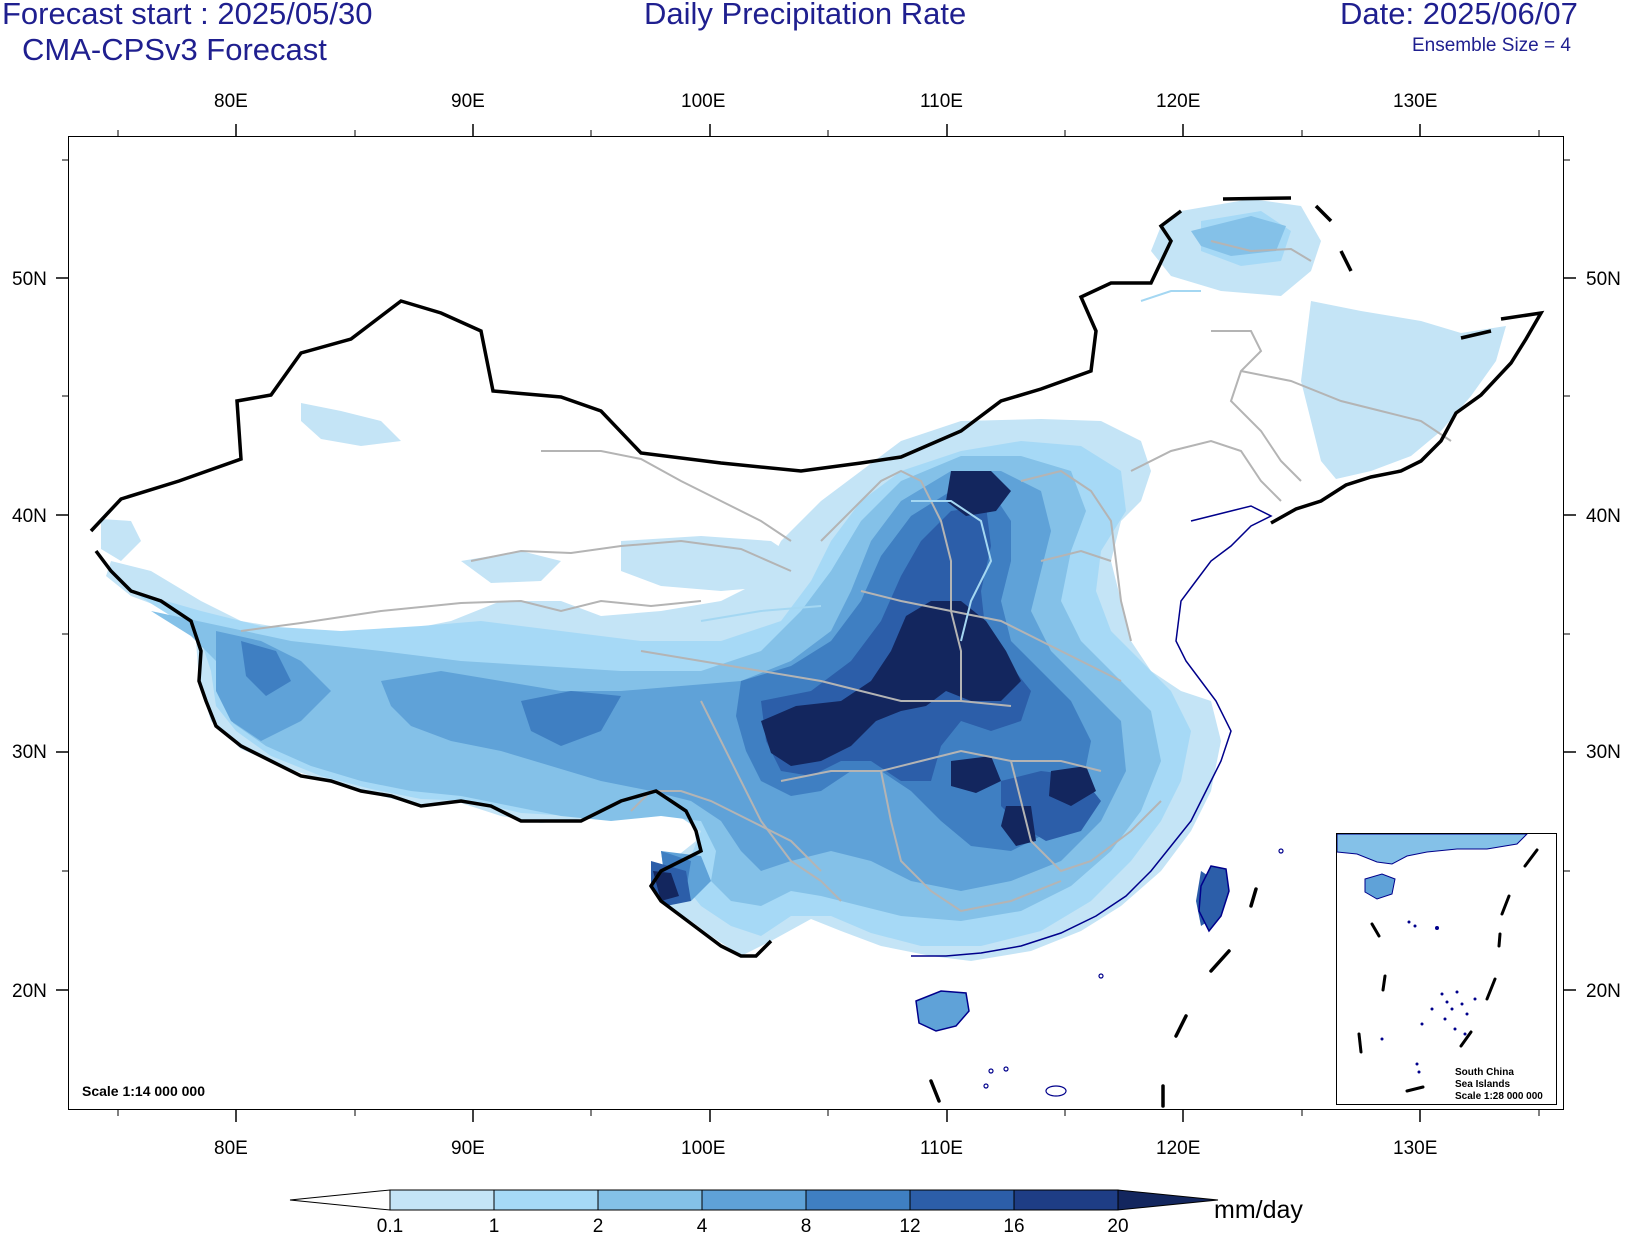  I want to click on colorbar-tick-label: 2, so click(598, 1226).